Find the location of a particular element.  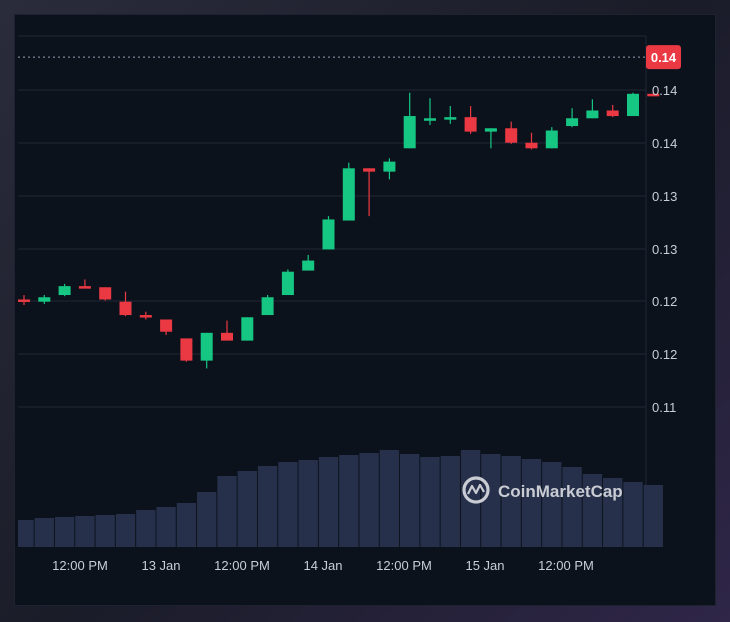

x-tick-label: 14 Jan is located at coordinates (322, 565).